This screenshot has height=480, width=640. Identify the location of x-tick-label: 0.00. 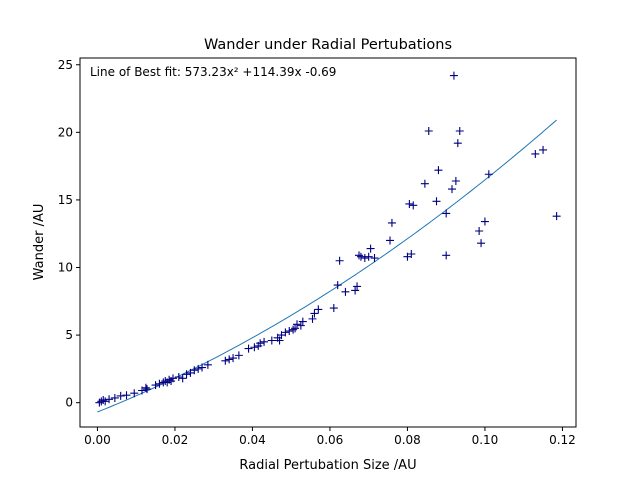
(97, 440).